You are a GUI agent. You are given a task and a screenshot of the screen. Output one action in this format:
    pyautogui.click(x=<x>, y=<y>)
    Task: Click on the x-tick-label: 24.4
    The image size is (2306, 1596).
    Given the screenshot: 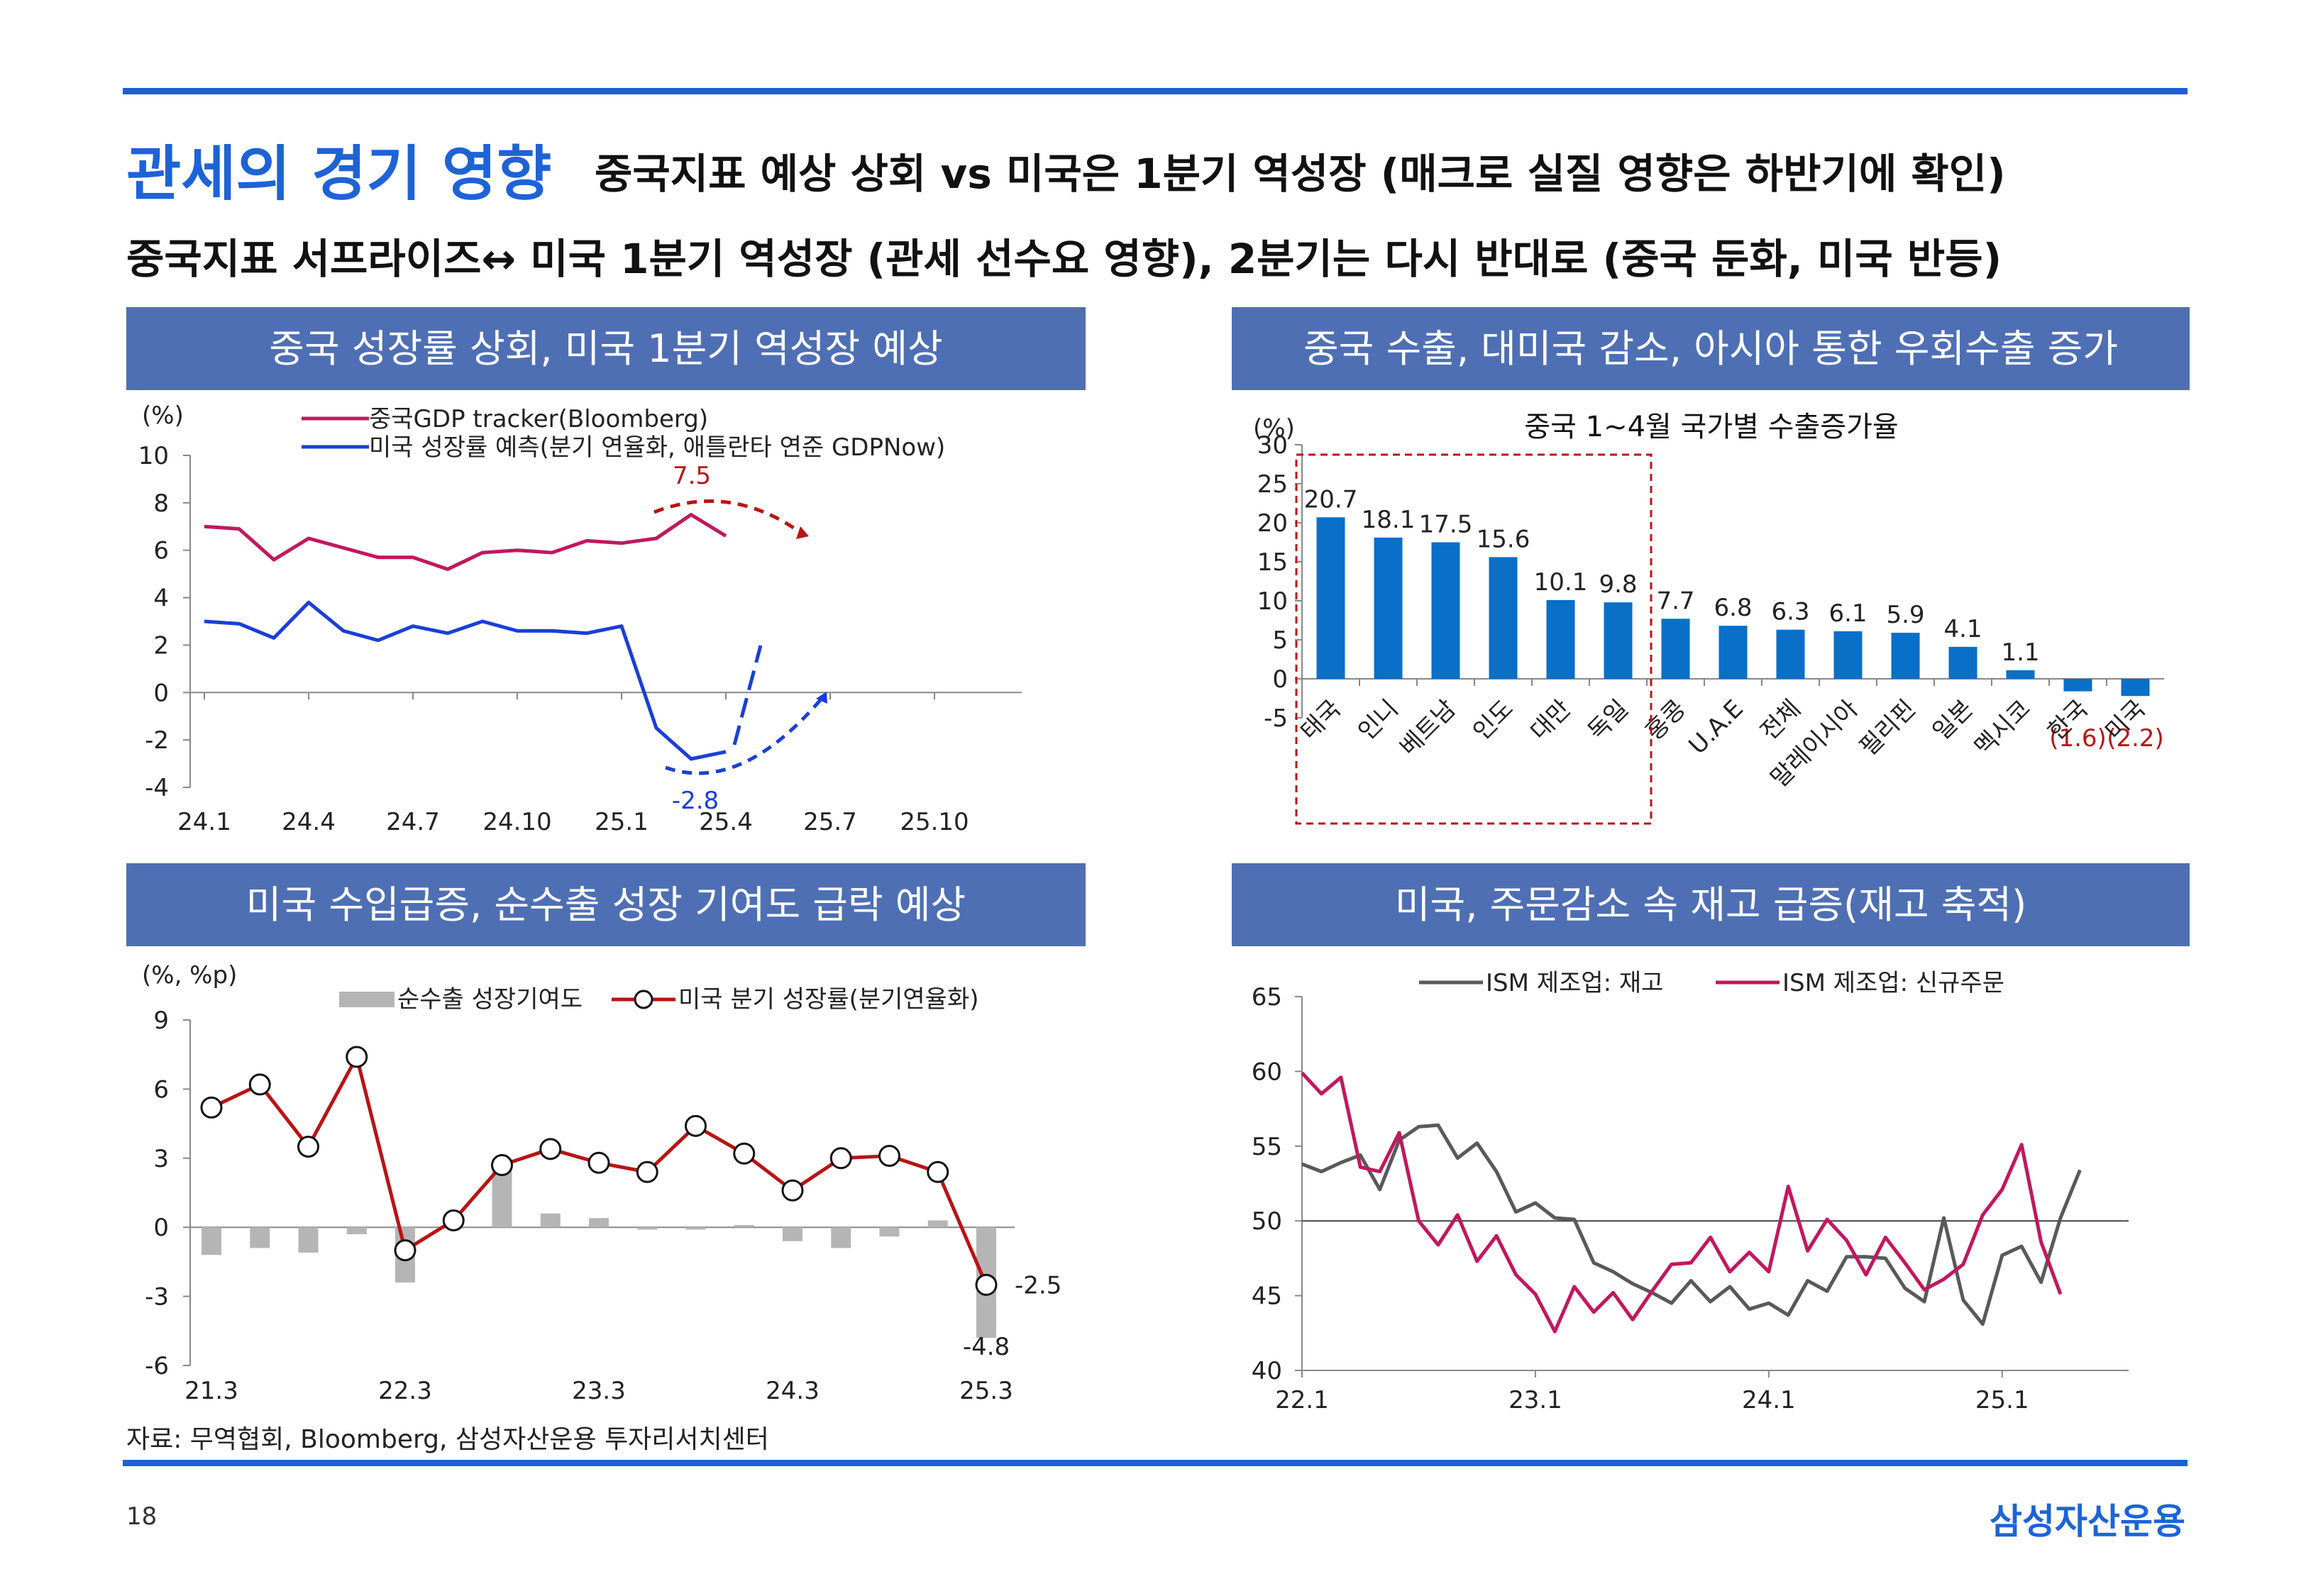 What is the action you would take?
    pyautogui.click(x=309, y=822)
    